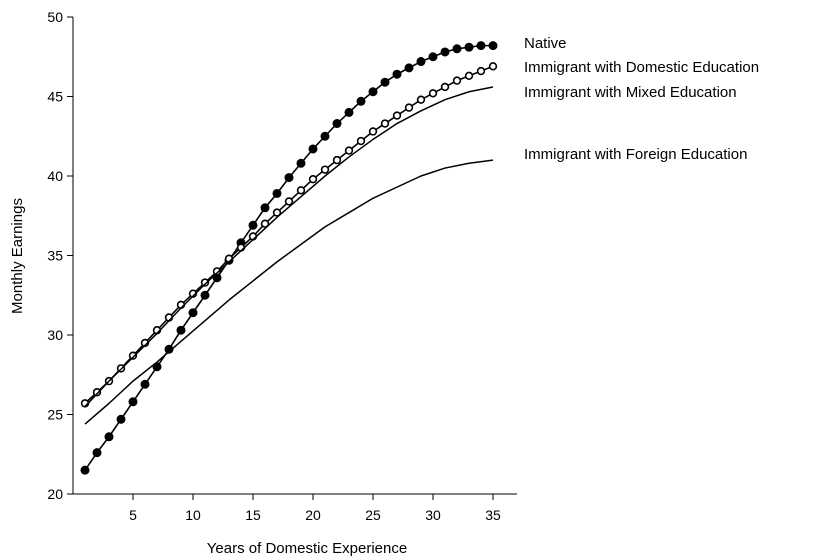 The height and width of the screenshot is (559, 837). Describe the element at coordinates (55, 176) in the screenshot. I see `y-tick-label: 40` at that location.